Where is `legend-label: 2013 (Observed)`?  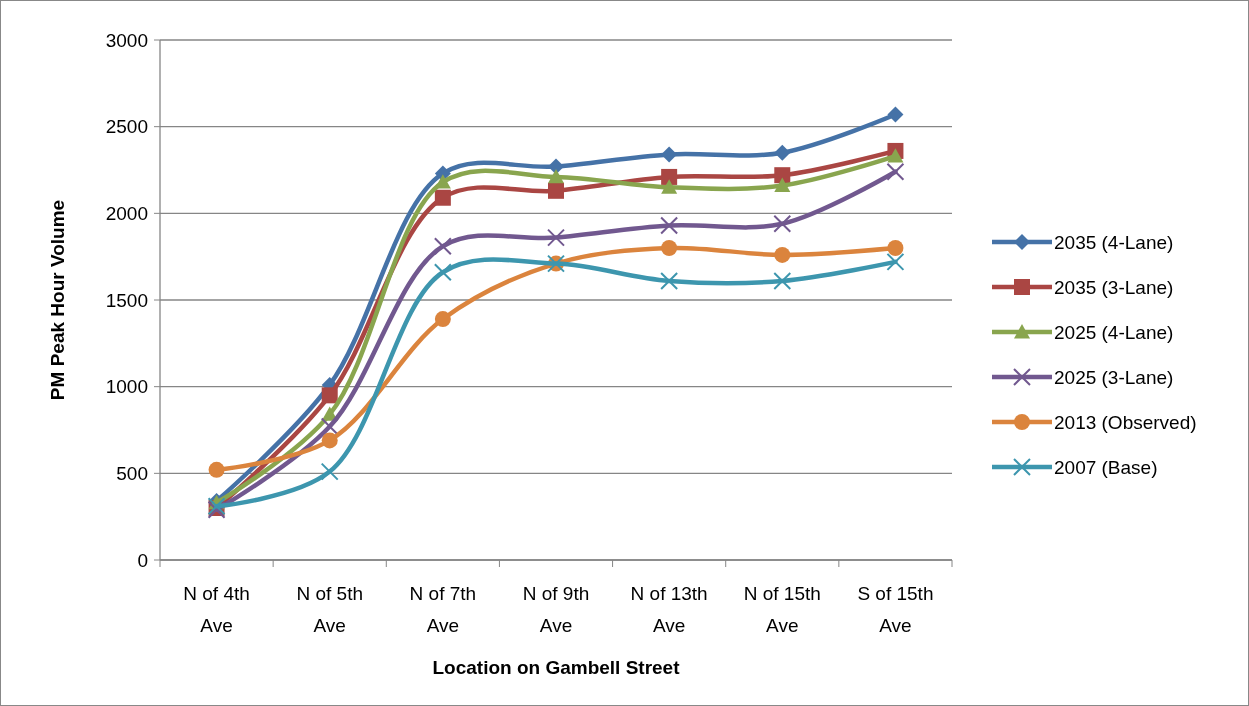
legend-label: 2013 (Observed) is located at coordinates (1125, 422).